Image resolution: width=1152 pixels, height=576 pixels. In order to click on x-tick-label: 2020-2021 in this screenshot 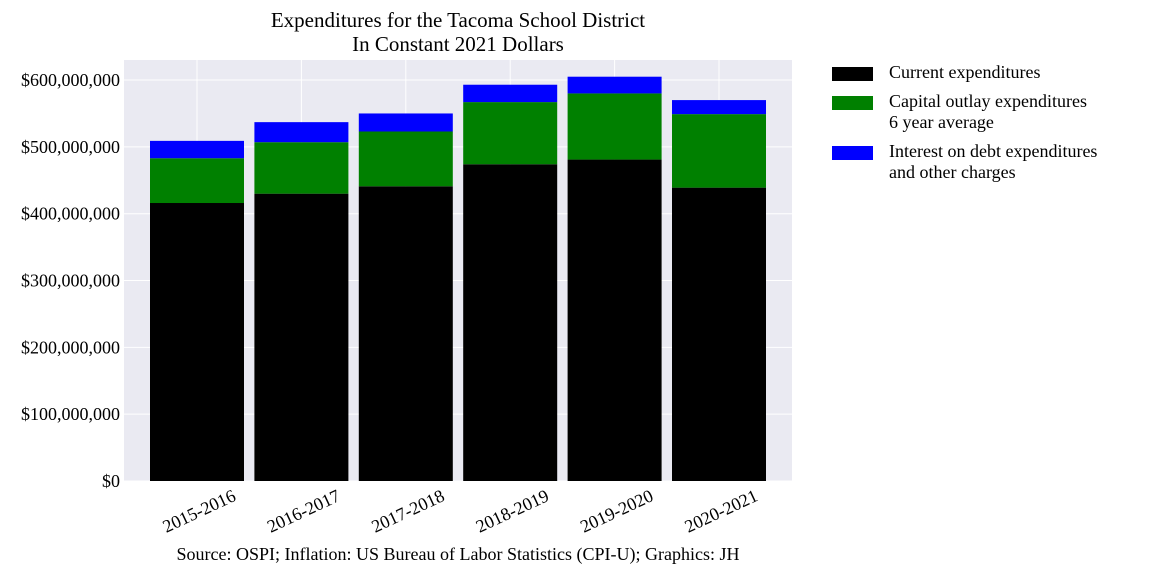, I will do `click(721, 510)`.